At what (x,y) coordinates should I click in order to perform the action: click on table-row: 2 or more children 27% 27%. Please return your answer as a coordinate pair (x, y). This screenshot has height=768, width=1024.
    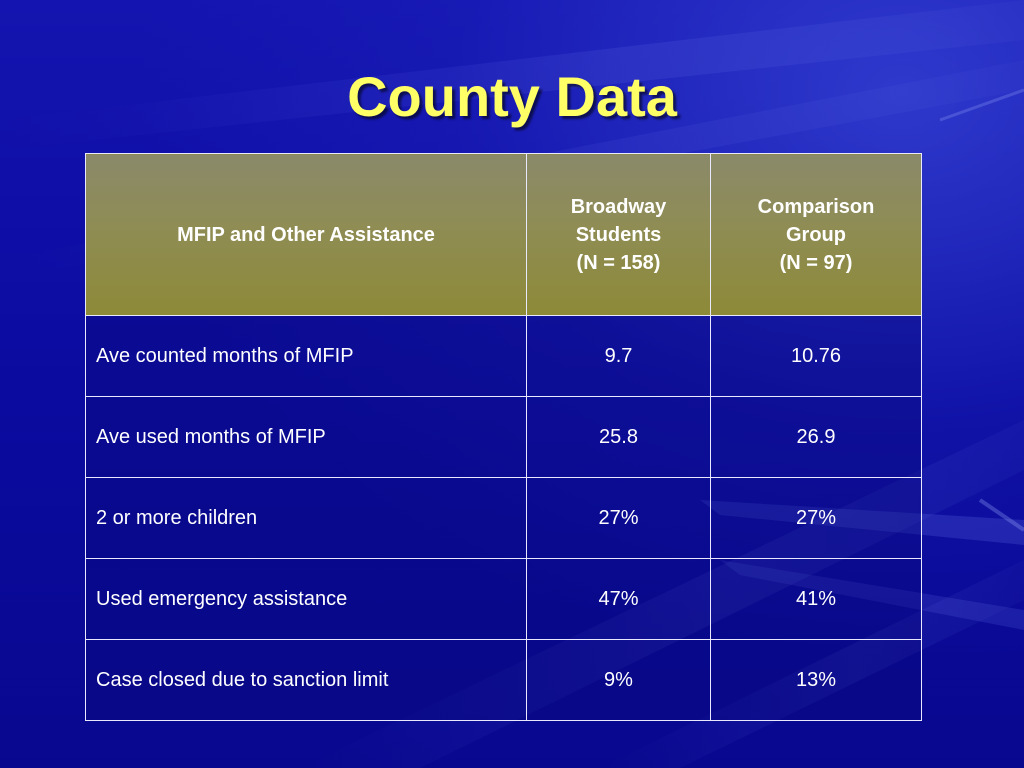
    Looking at the image, I should click on (503, 518).